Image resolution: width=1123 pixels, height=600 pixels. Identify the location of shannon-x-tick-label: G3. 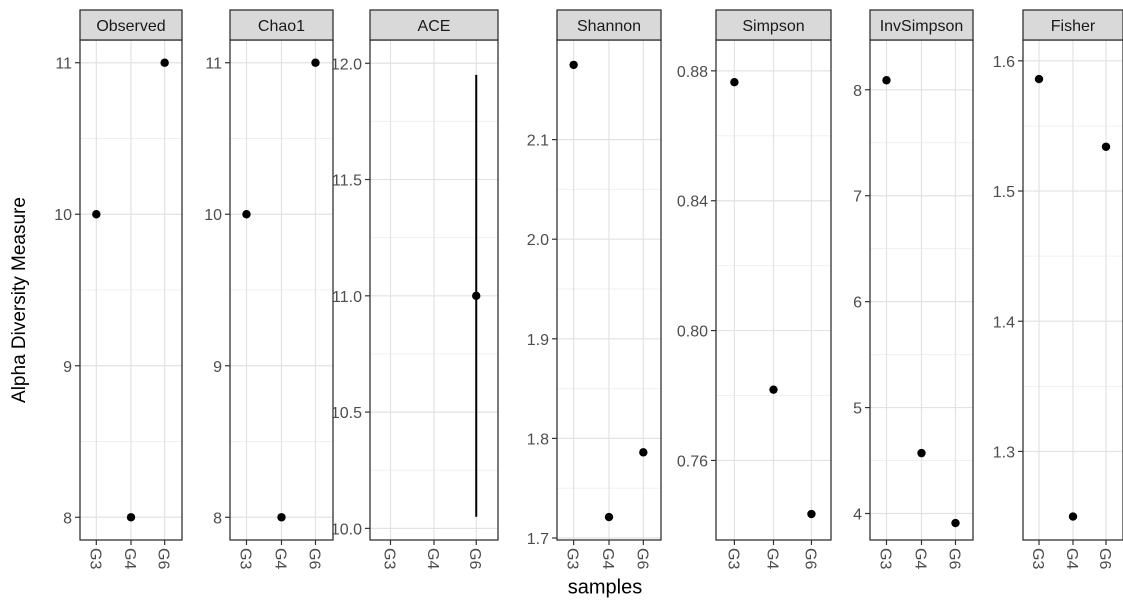
(572, 558).